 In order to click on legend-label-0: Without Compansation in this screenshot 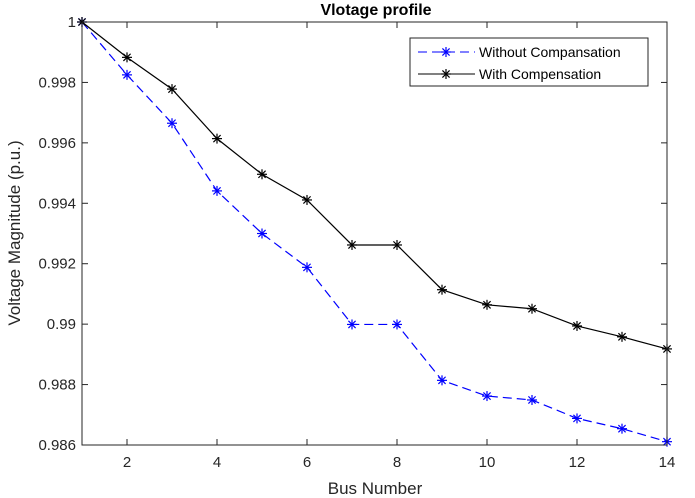, I will do `click(550, 52)`.